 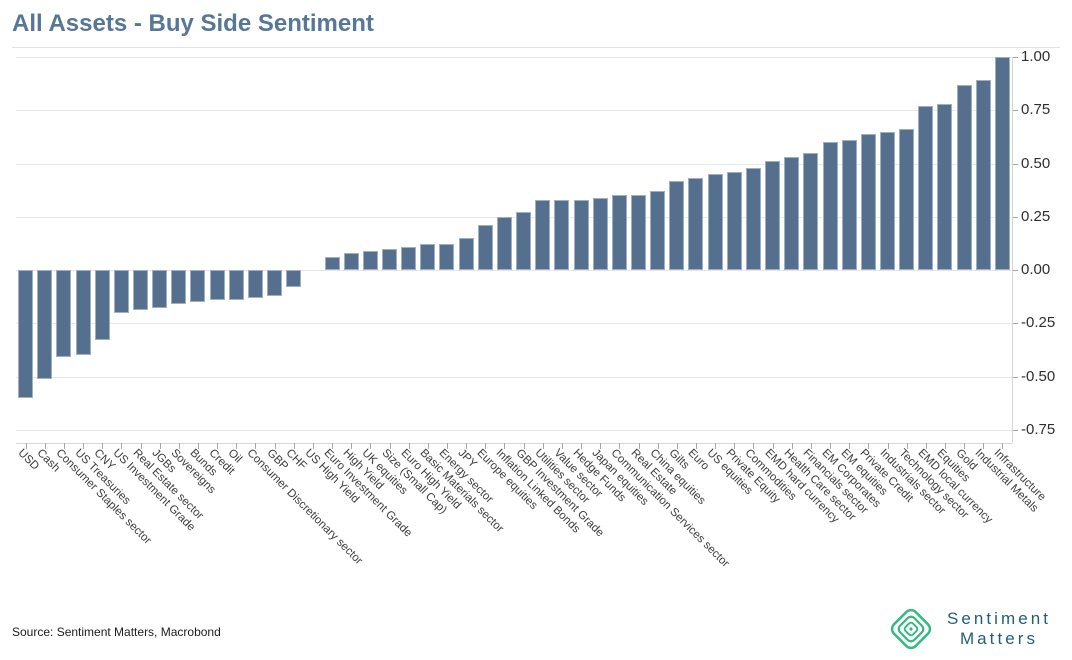 I want to click on y-axis-label: 0.00, so click(x=1036, y=269).